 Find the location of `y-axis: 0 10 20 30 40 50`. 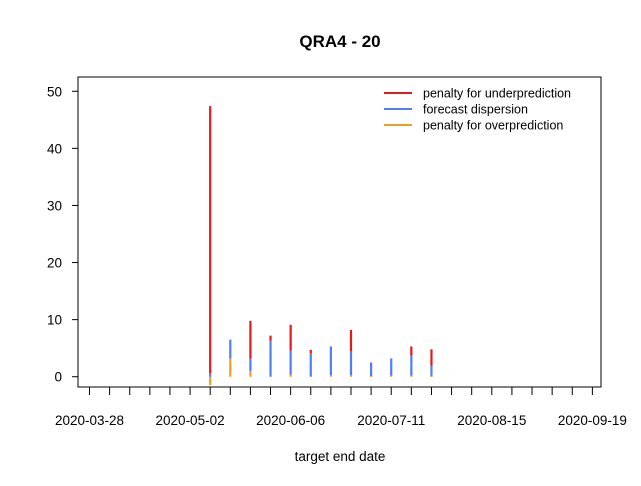

y-axis: 0 10 20 30 40 50 is located at coordinates (62, 234).